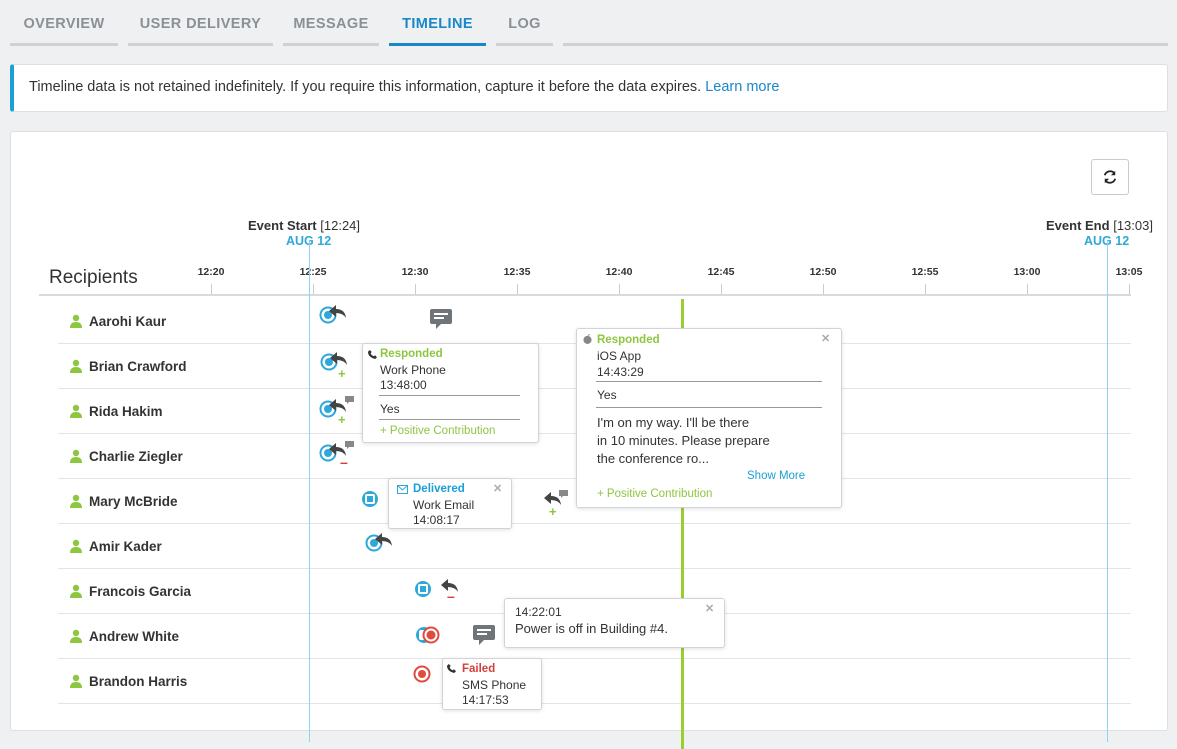 The height and width of the screenshot is (749, 1177). Describe the element at coordinates (211, 272) in the screenshot. I see `tick-label: 12:20` at that location.